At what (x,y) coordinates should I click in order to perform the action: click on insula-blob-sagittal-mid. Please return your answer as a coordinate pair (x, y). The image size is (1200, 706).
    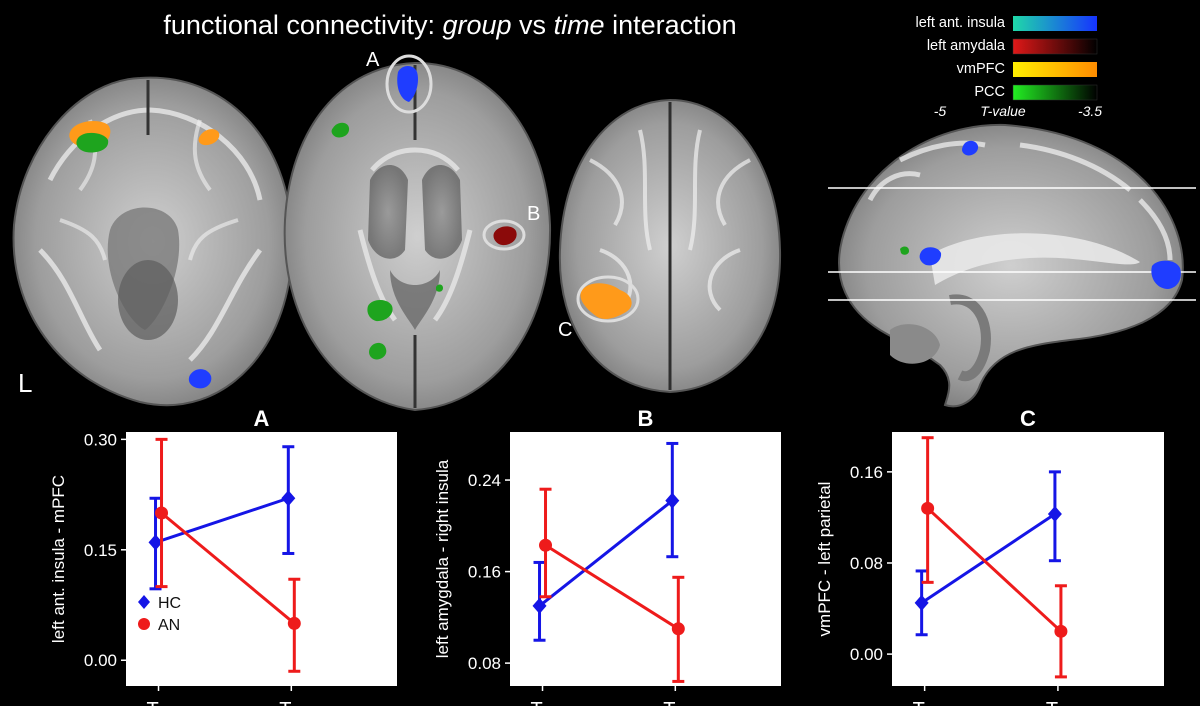
    Looking at the image, I should click on (930, 256).